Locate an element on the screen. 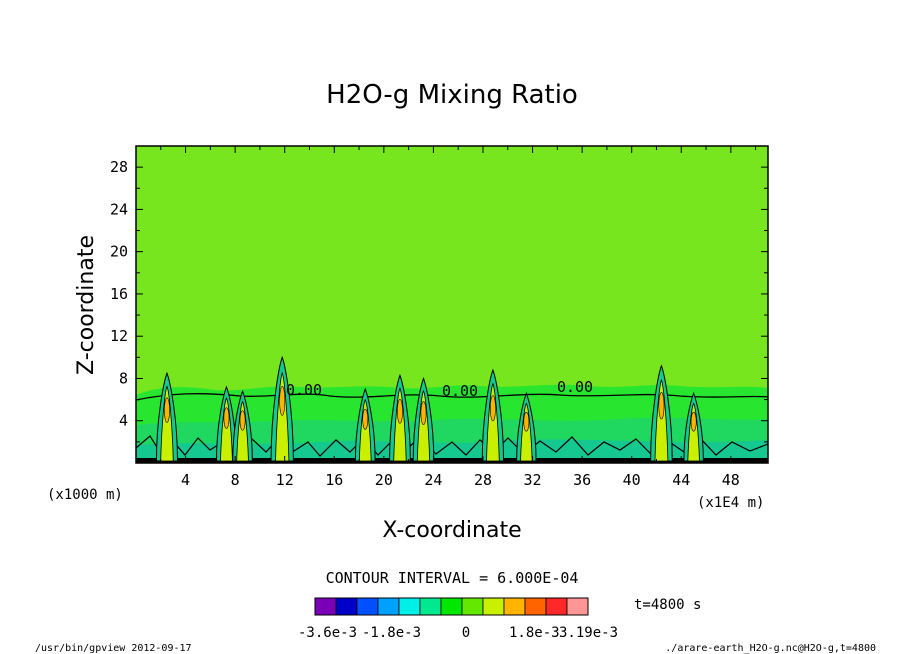 This screenshot has height=654, width=904. x-tick-label: 8 is located at coordinates (235, 480).